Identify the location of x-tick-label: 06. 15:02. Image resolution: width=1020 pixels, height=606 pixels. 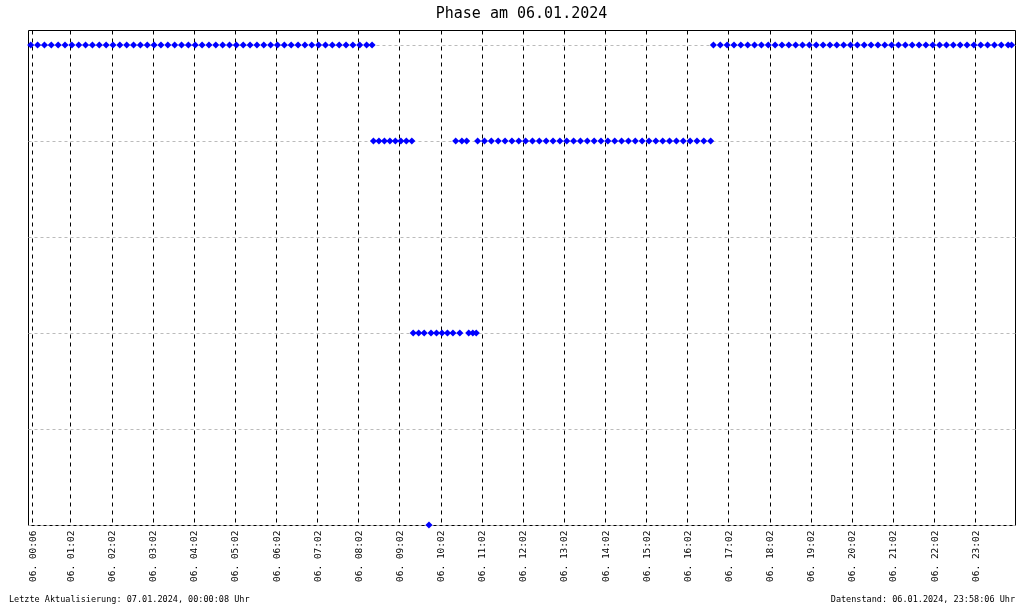
(646, 556).